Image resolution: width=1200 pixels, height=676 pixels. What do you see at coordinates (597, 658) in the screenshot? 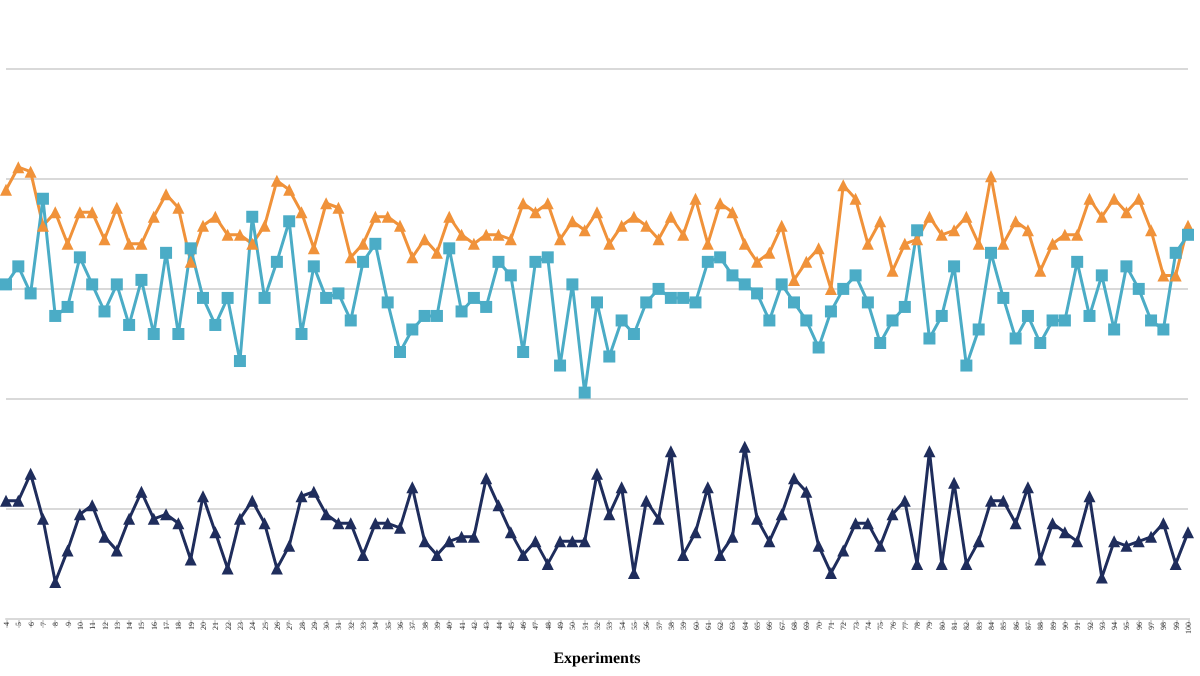
I see `x-axis-title: Experiments` at bounding box center [597, 658].